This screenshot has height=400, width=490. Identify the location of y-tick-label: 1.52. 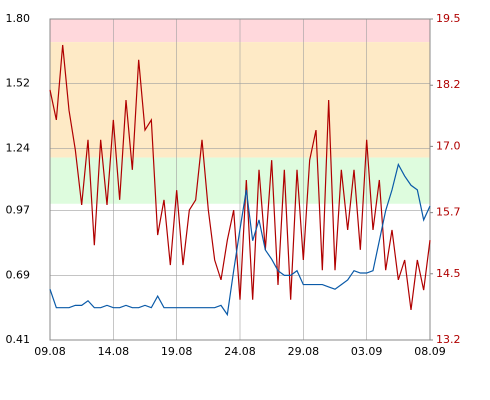
(18, 83).